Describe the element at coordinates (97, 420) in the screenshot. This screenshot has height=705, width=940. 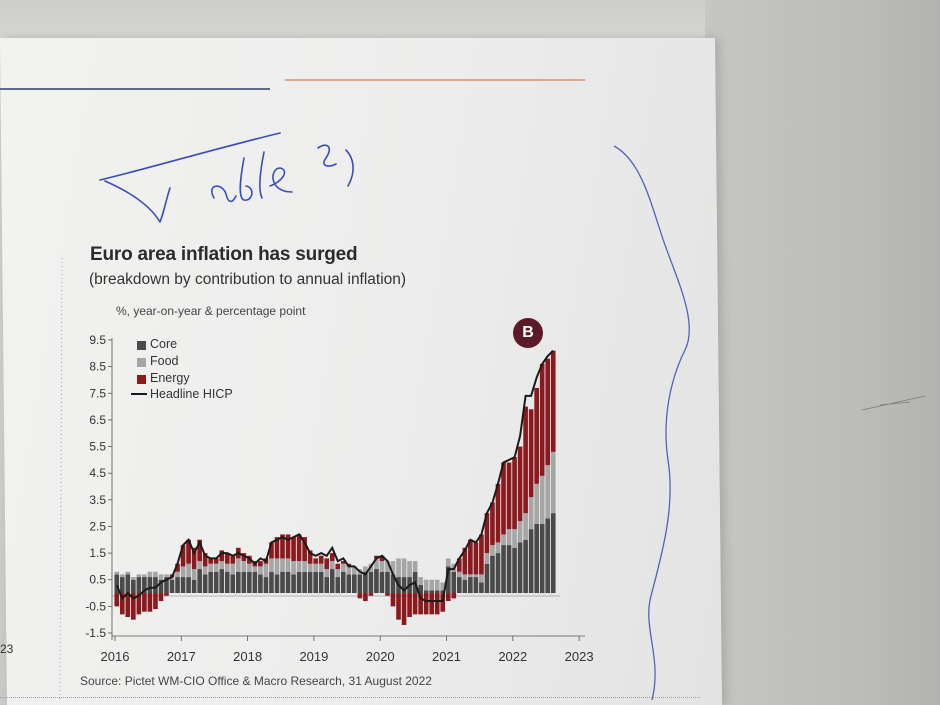
I see `y-tick-label: 6.5` at that location.